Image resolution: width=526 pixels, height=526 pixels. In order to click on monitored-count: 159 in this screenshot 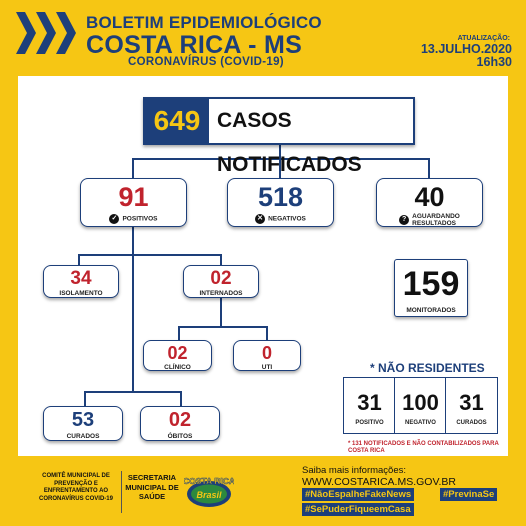, I will do `click(431, 284)`.